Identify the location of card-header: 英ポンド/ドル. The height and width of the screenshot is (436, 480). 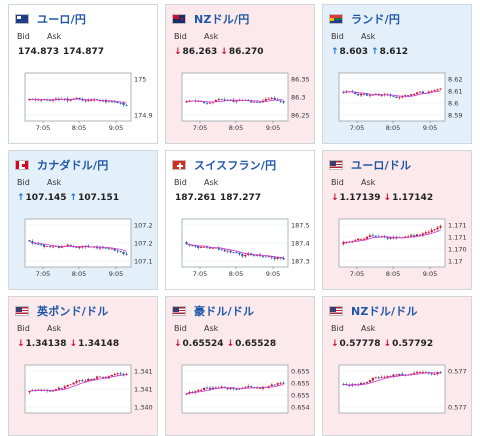
(61, 311).